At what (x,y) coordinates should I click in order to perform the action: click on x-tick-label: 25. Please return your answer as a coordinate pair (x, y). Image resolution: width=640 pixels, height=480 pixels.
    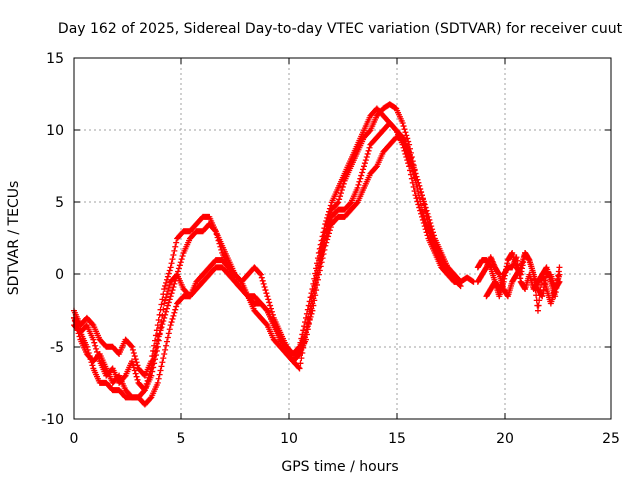
    Looking at the image, I should click on (611, 439).